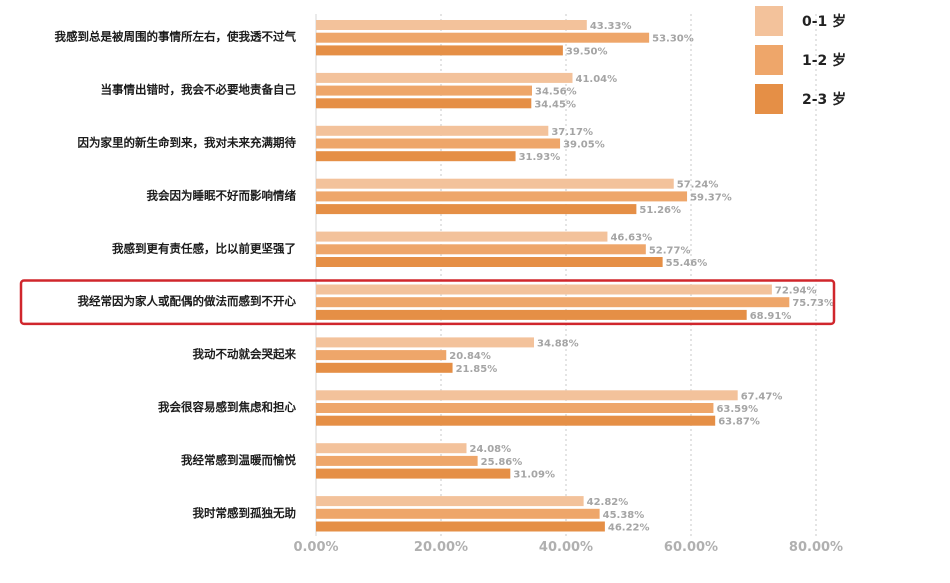 Image resolution: width=950 pixels, height=583 pixels. What do you see at coordinates (608, 502) in the screenshot?
I see `bar-value-label: 42.82%` at bounding box center [608, 502].